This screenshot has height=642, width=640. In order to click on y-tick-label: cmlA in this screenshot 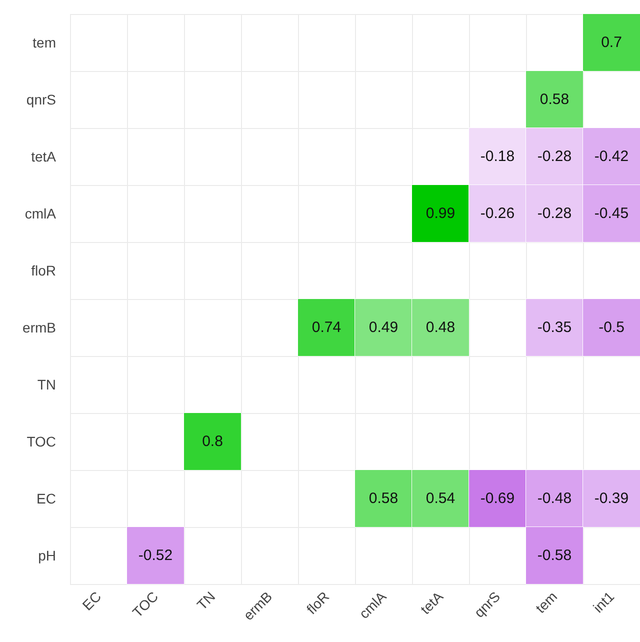, I will do `click(40, 214)`.